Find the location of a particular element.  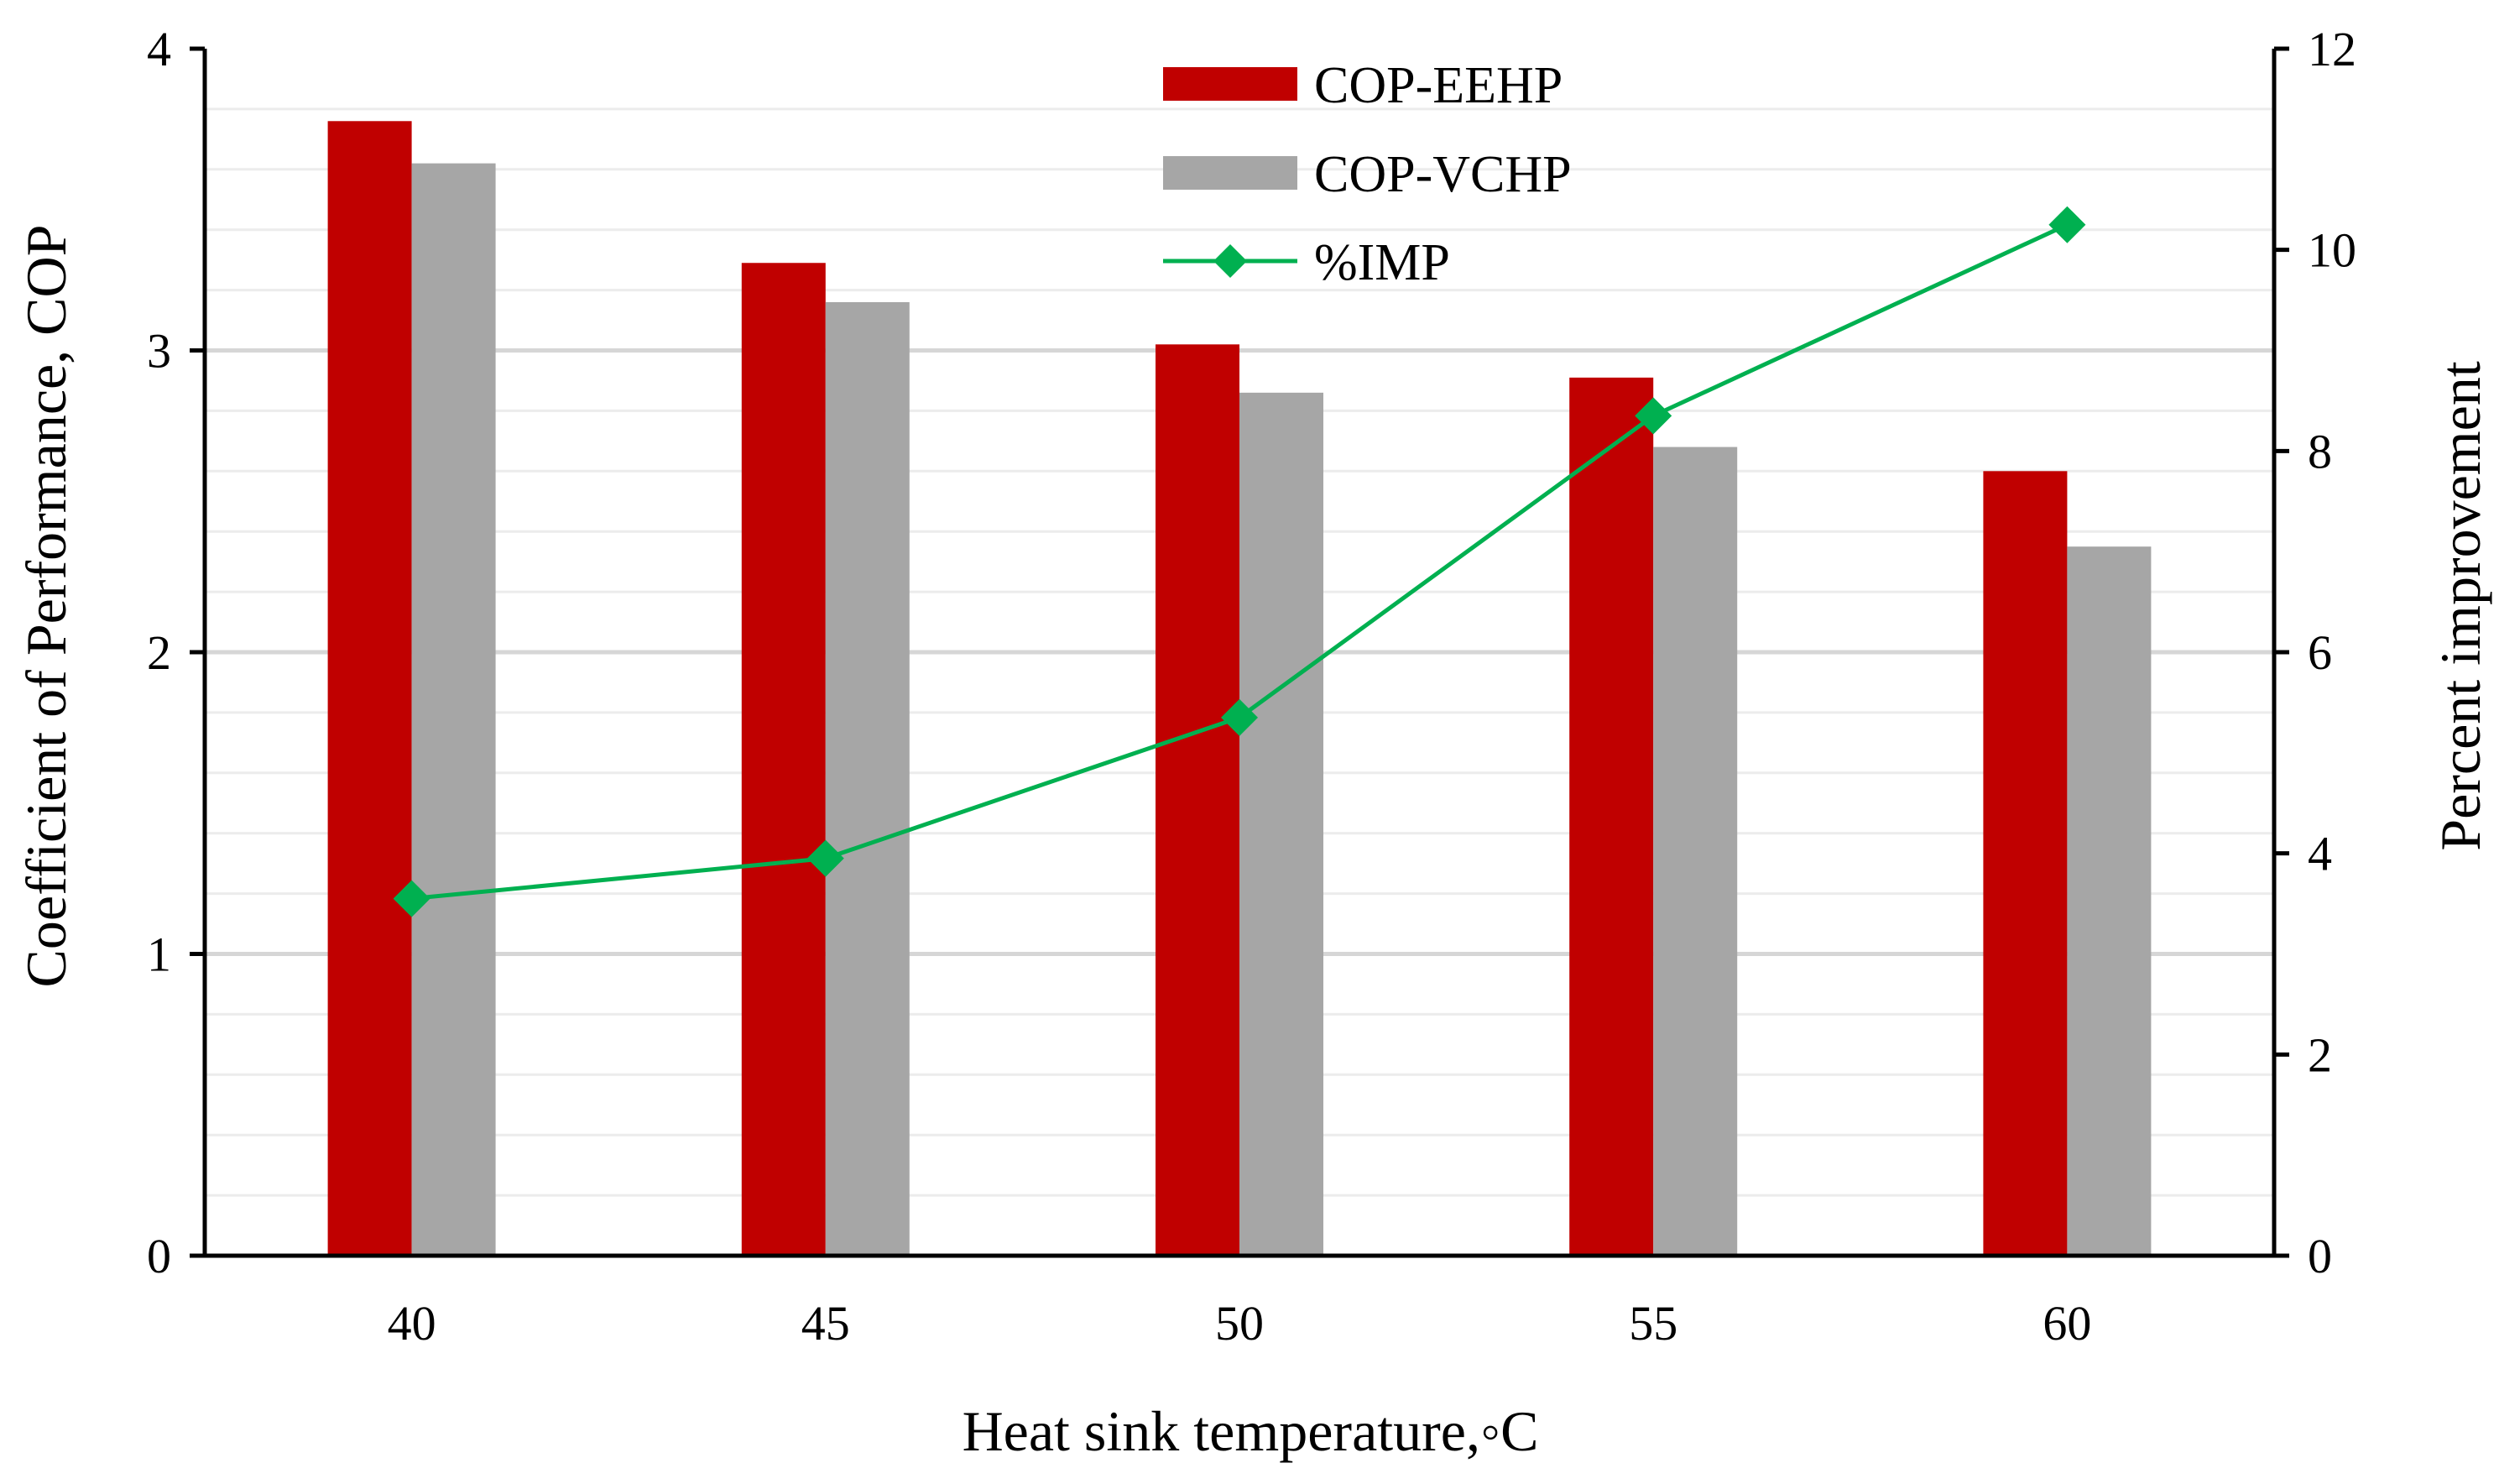

x-tick-label: 45 is located at coordinates (825, 1323).